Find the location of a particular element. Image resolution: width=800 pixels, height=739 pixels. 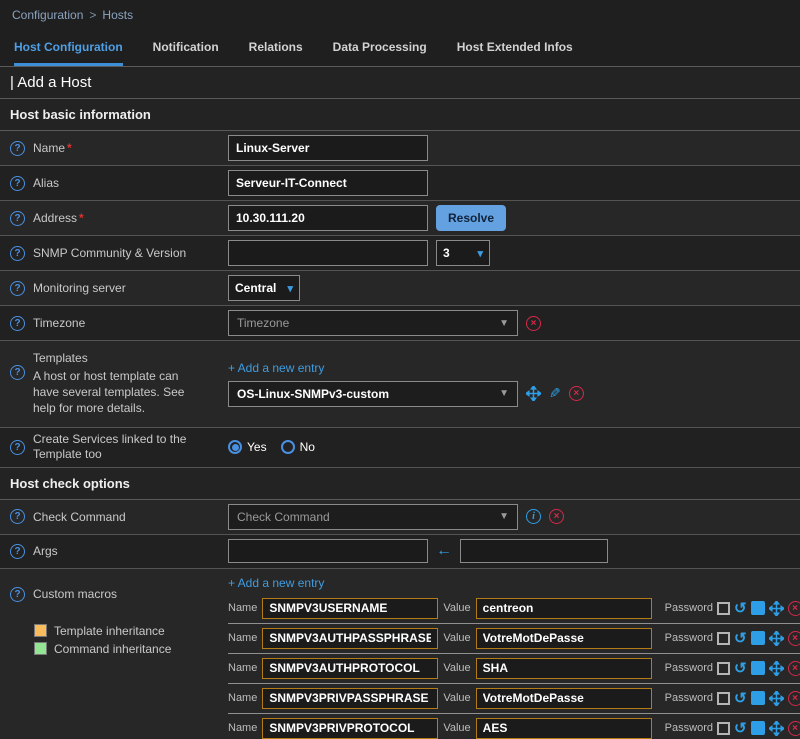

timezone-select: Timezone ▼ is located at coordinates (373, 323).